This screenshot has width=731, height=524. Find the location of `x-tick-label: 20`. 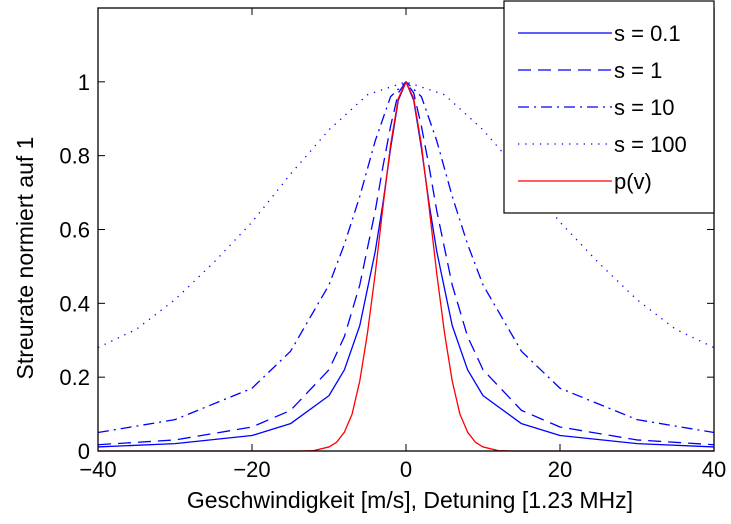

x-tick-label: 20 is located at coordinates (560, 469).